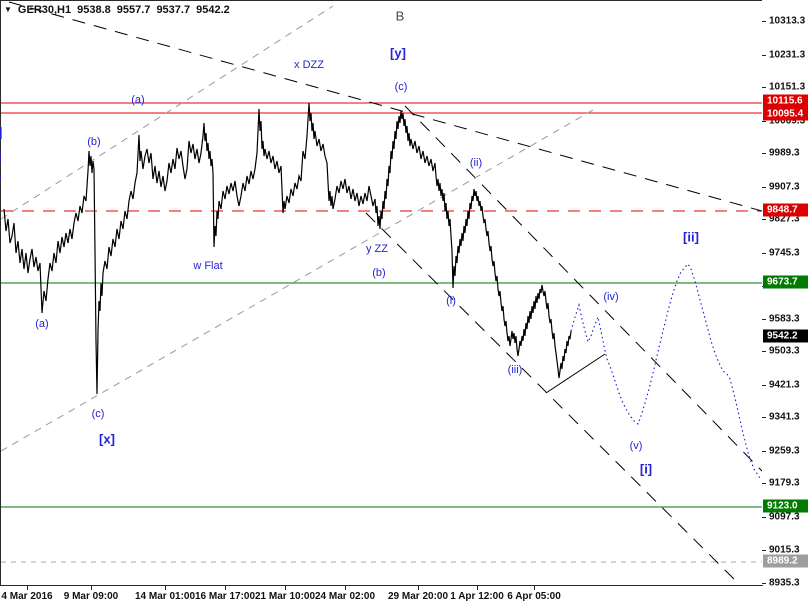 The height and width of the screenshot is (607, 809). What do you see at coordinates (784, 417) in the screenshot?
I see `price-tick-label: 9341.3` at bounding box center [784, 417].